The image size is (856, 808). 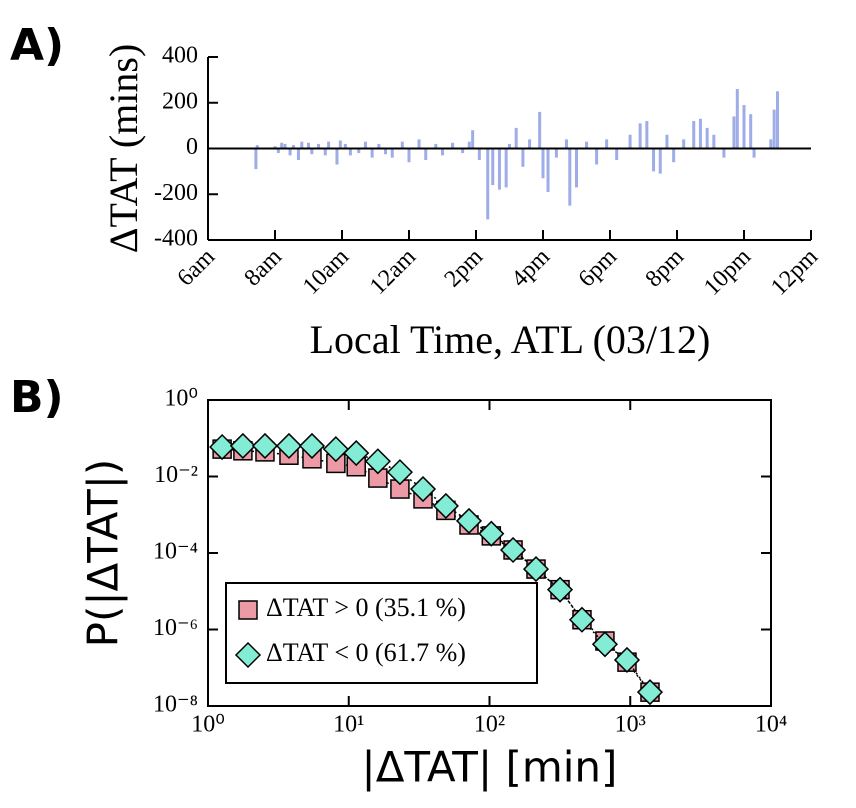 What do you see at coordinates (180, 56) in the screenshot?
I see `y-tick-label: 400` at bounding box center [180, 56].